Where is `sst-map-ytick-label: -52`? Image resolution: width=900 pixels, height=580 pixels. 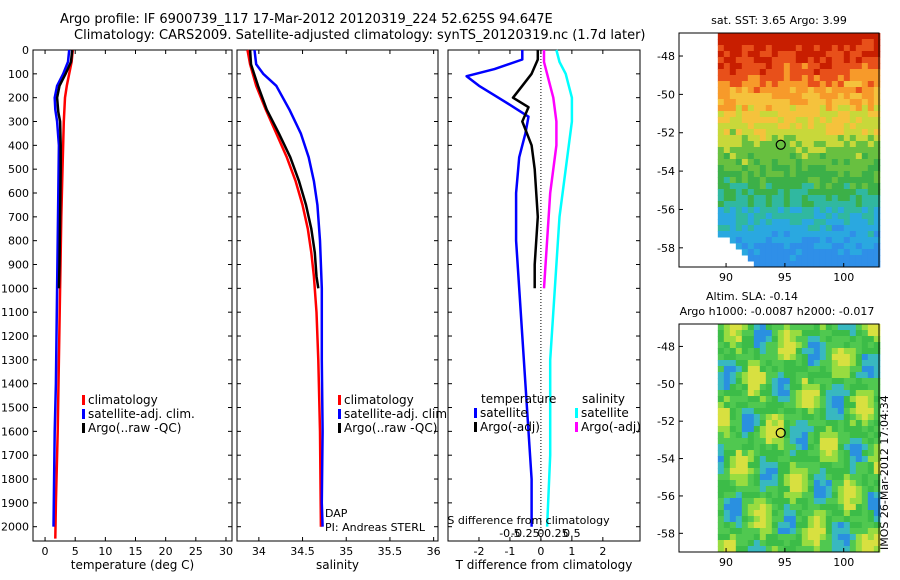
sst-map-ytick-label: -52 is located at coordinates (666, 133).